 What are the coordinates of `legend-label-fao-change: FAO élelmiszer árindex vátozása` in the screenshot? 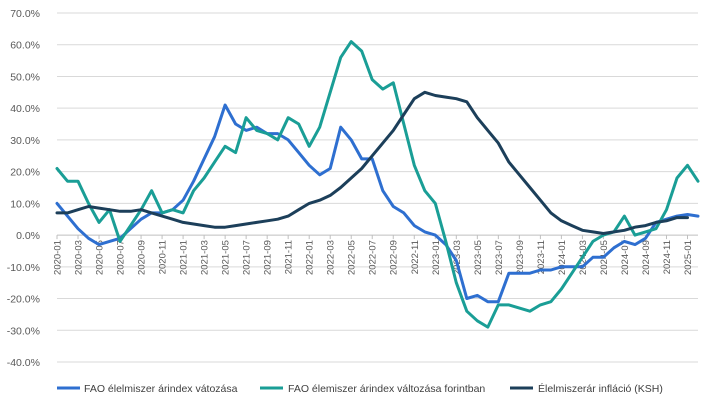 It's located at (161, 389).